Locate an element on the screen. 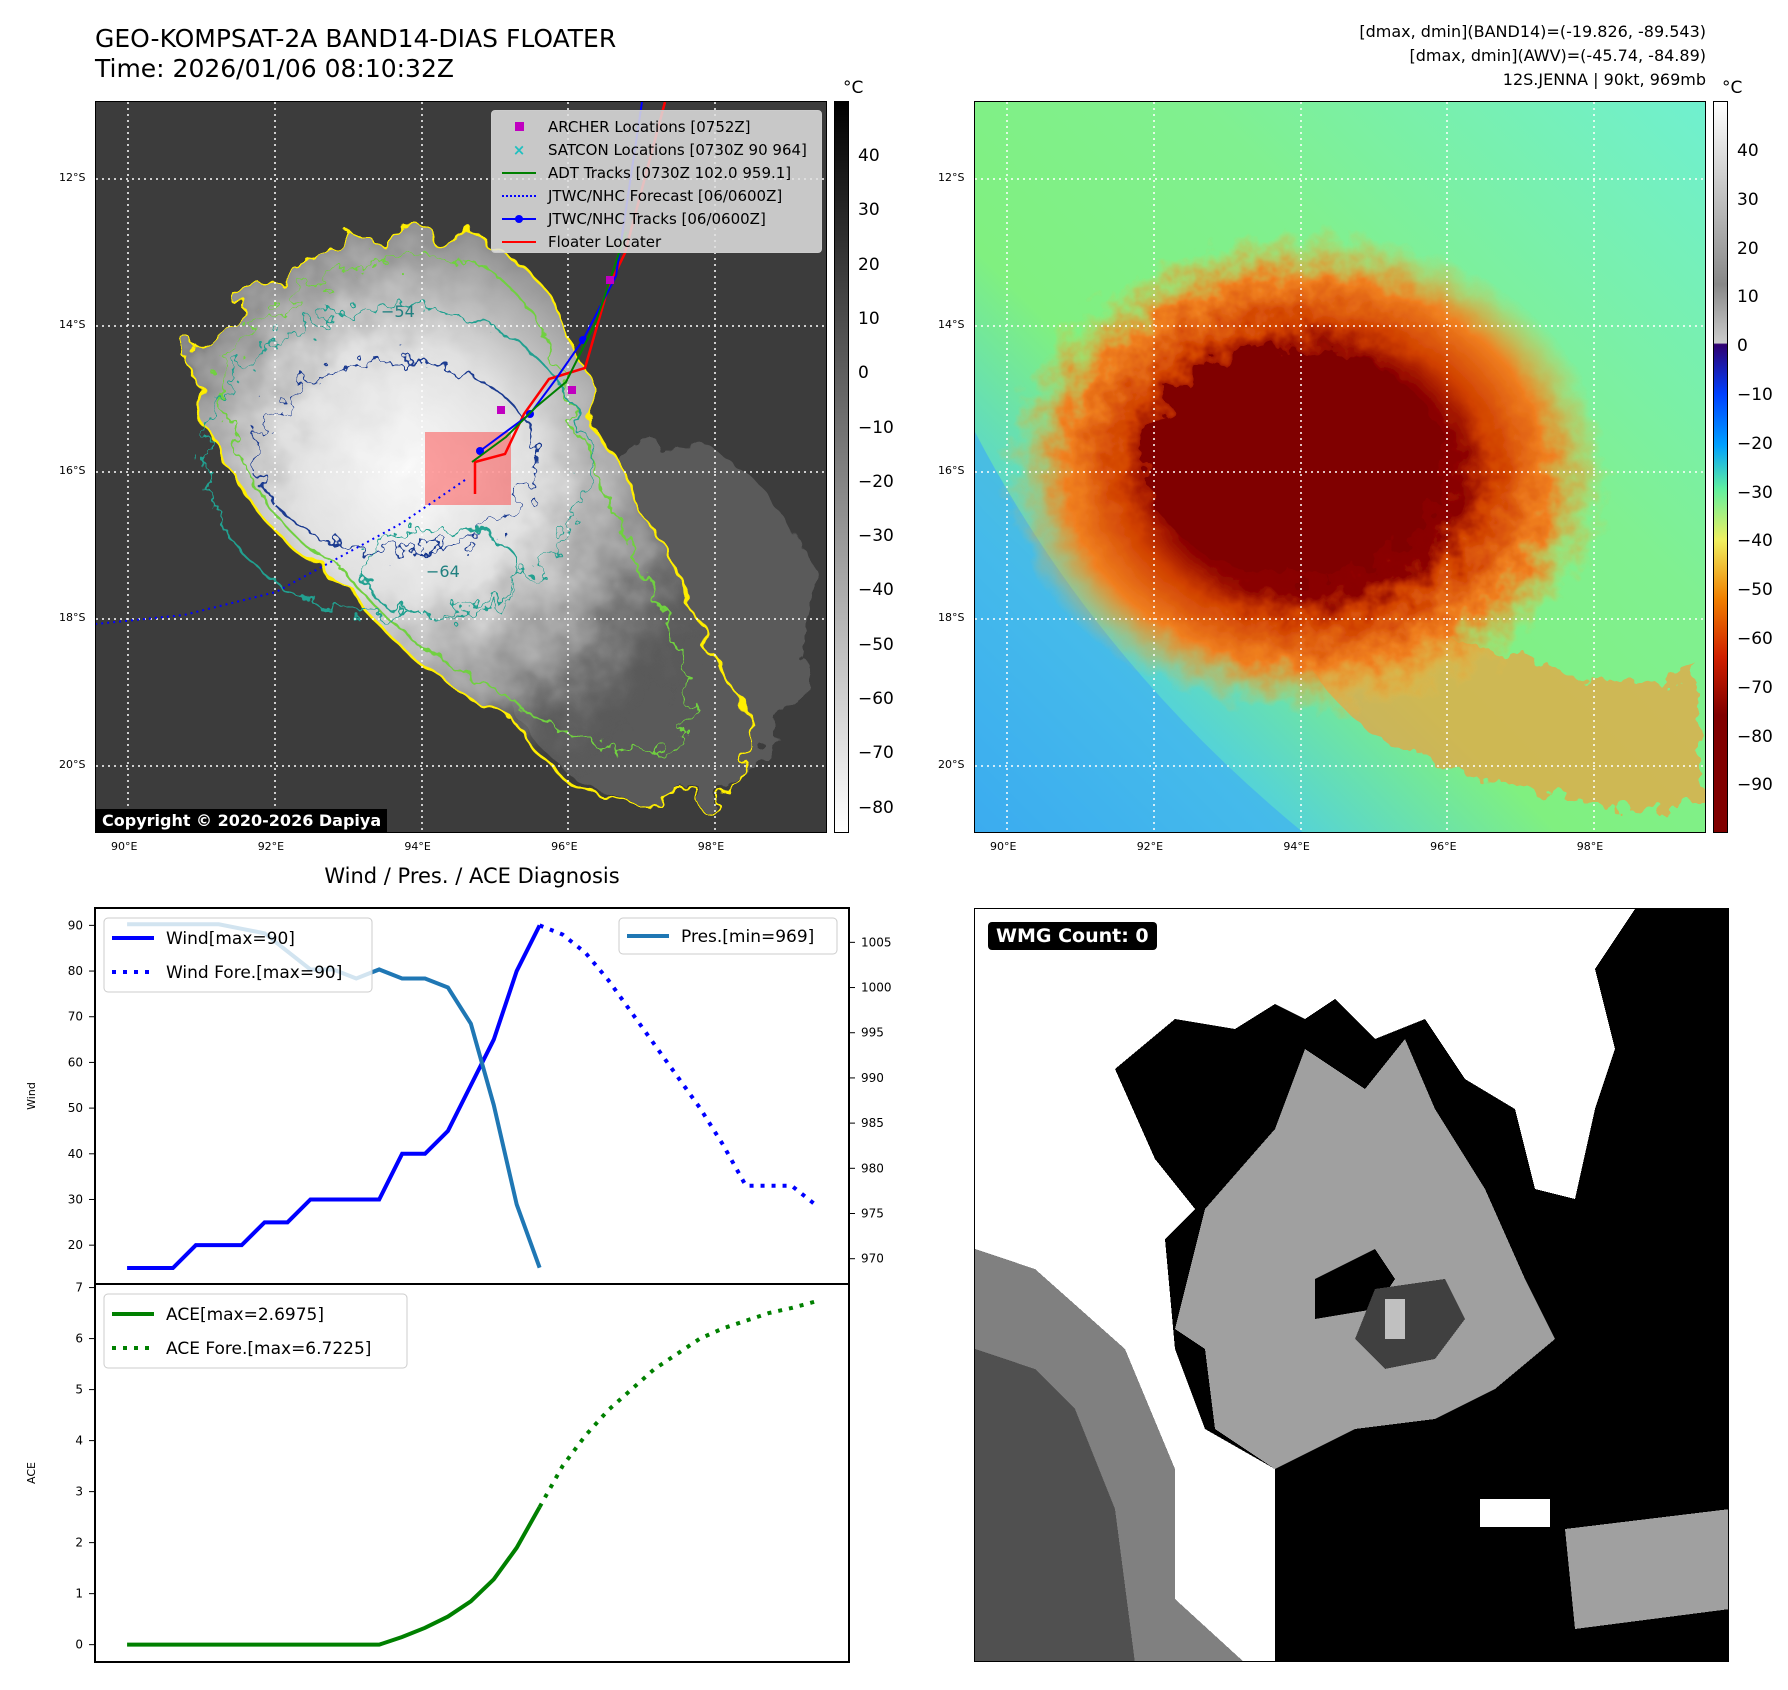 This screenshot has width=1788, height=1690. floater-track is located at coordinates (570, 298).